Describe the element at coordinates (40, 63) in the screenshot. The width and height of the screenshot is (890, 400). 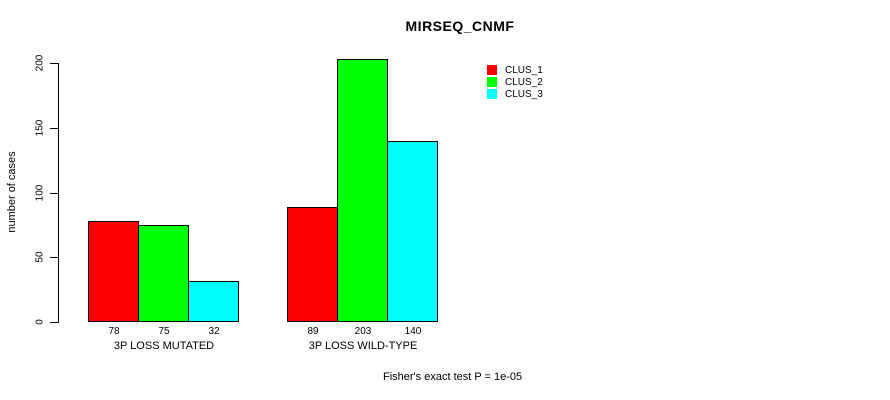
I see `y-tick-label: 200` at that location.